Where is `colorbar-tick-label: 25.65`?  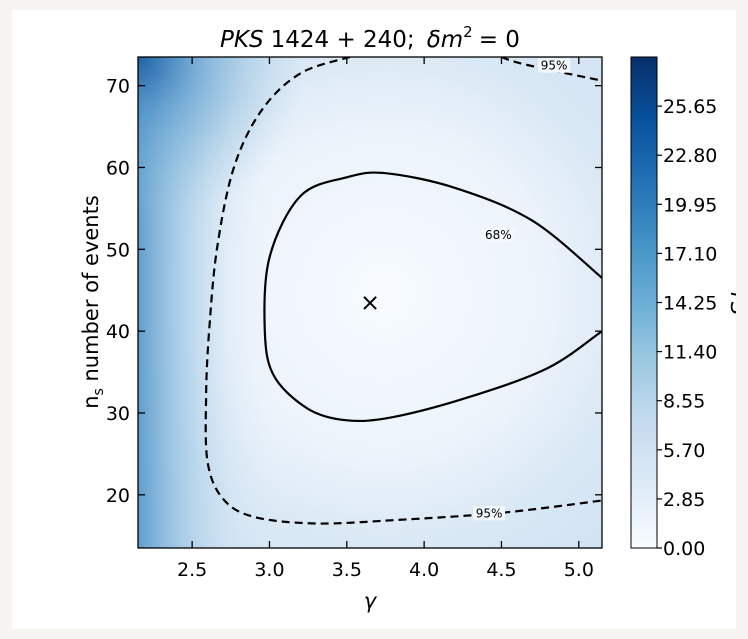
colorbar-tick-label: 25.65 is located at coordinates (690, 107).